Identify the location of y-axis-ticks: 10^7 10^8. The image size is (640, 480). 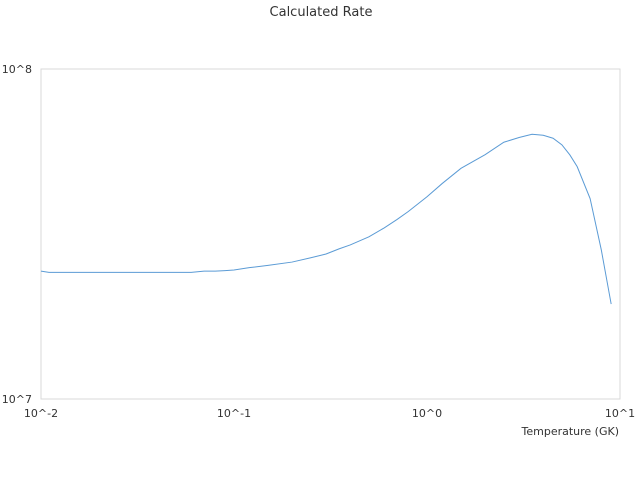
(17, 234).